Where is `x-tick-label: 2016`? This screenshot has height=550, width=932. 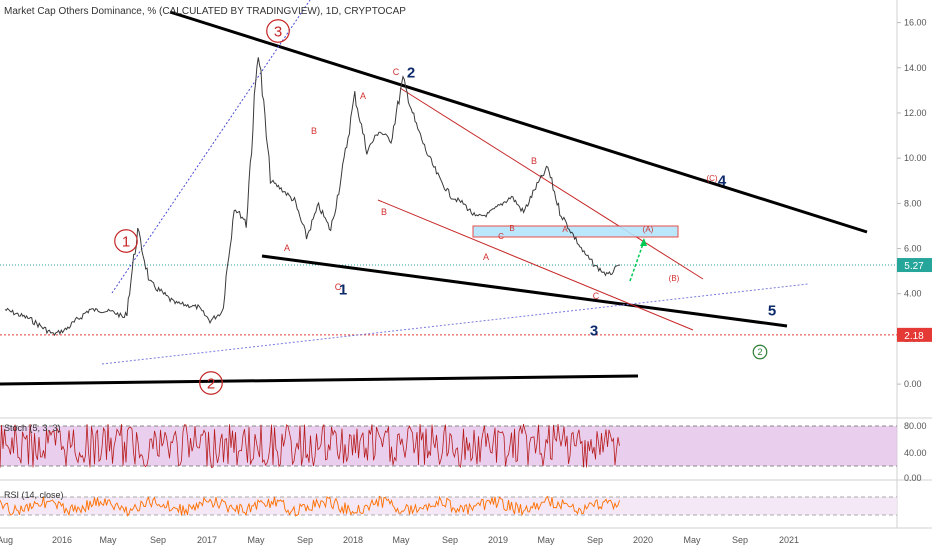 x-tick-label: 2016 is located at coordinates (62, 540).